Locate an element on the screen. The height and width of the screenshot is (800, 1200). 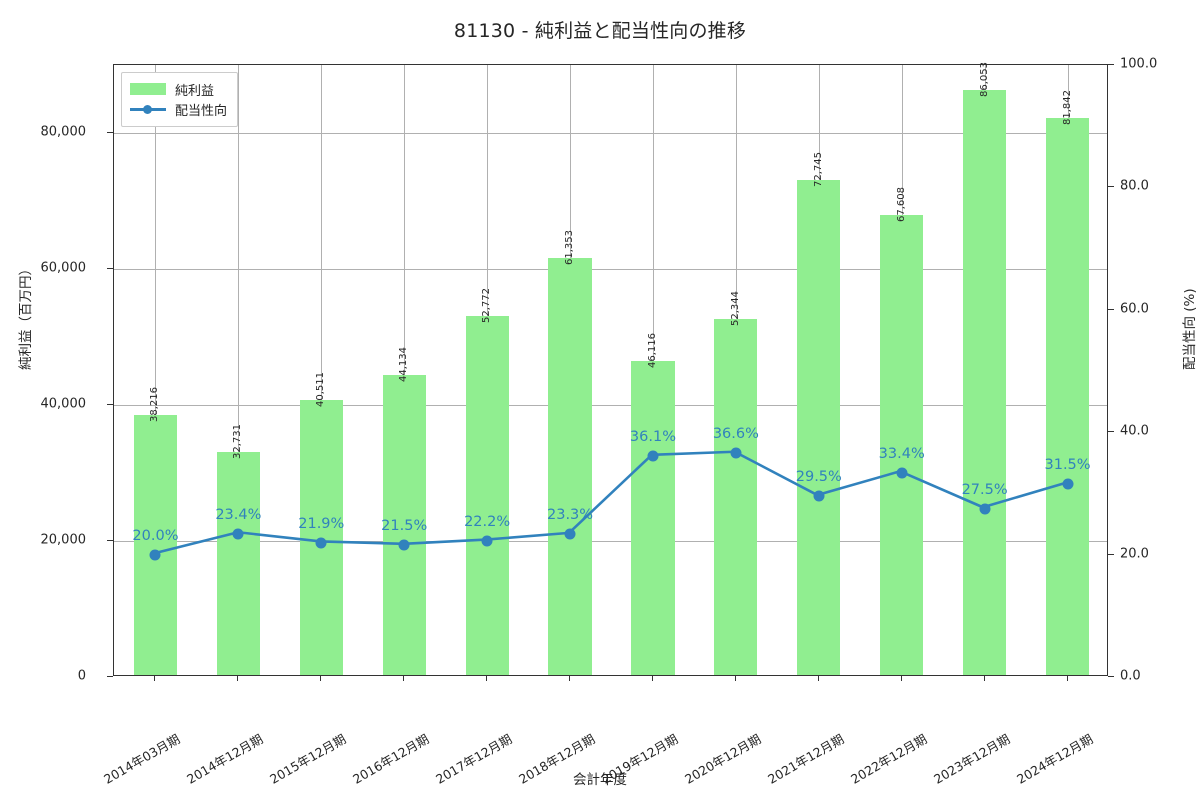
y-axis-left-tick-label: 40,000 is located at coordinates (63, 404).